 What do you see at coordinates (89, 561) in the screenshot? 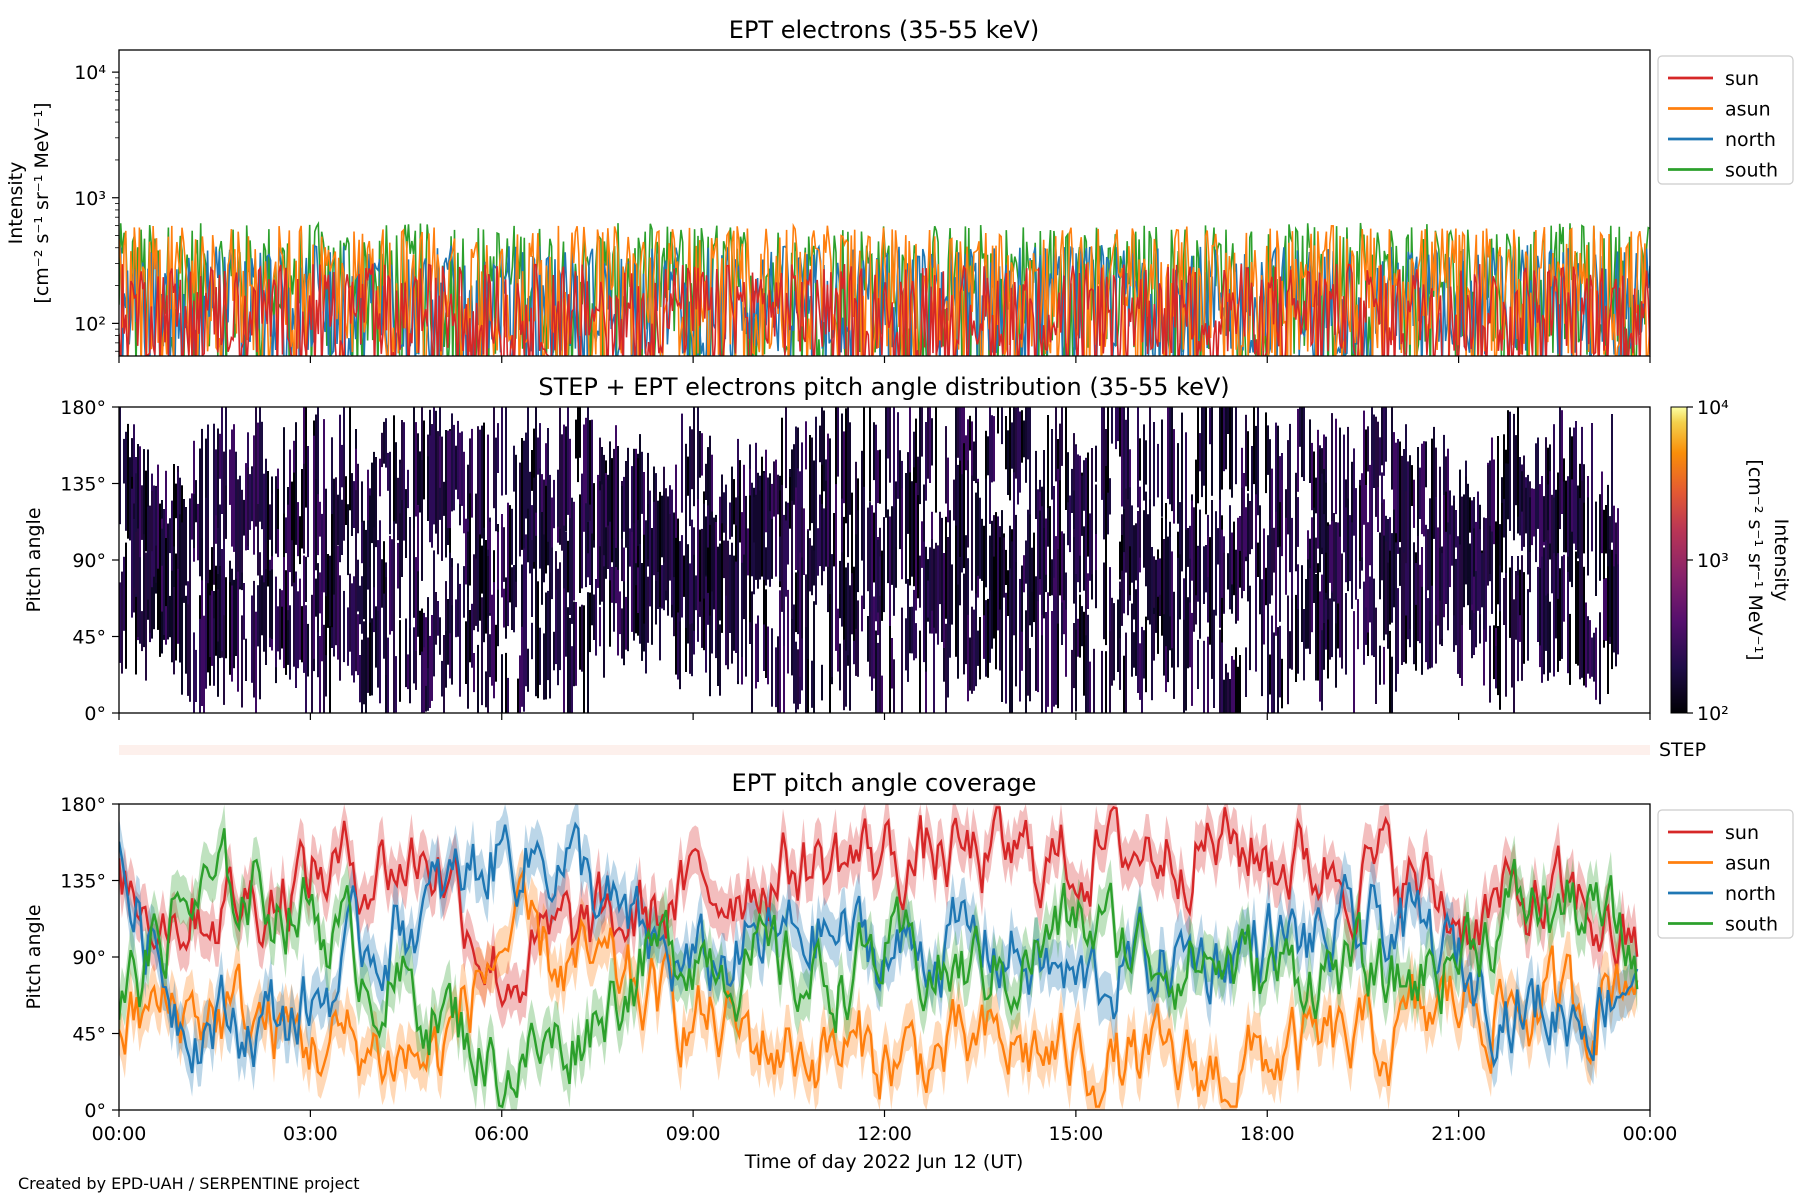
I see `panel2-ytick-label-2: 90°` at bounding box center [89, 561].